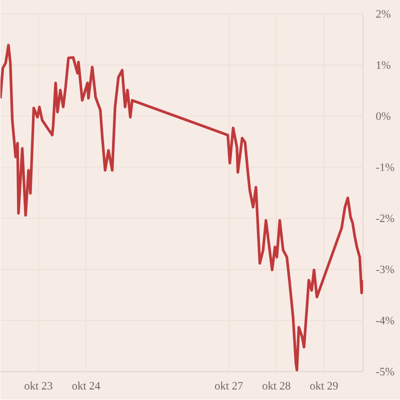 The height and width of the screenshot is (400, 400). Describe the element at coordinates (383, 116) in the screenshot. I see `y-tick-label: 0%` at that location.